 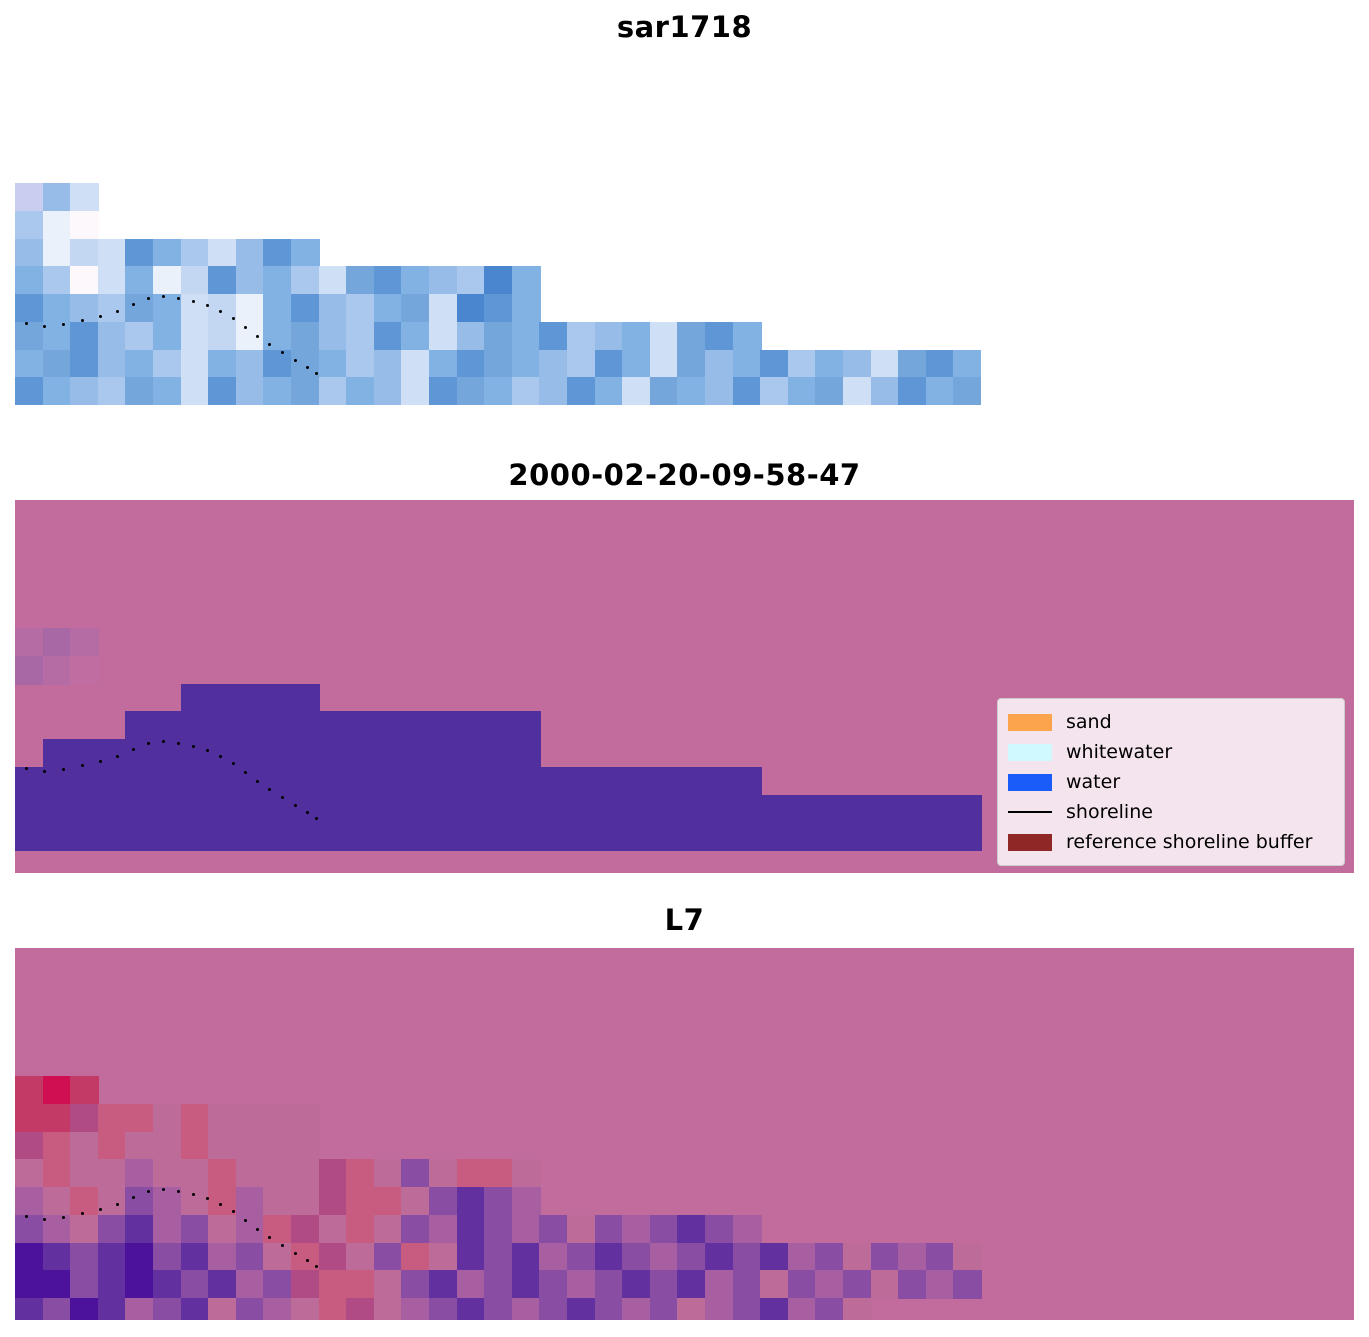 I want to click on whitewater-swatch, so click(x=1030, y=752).